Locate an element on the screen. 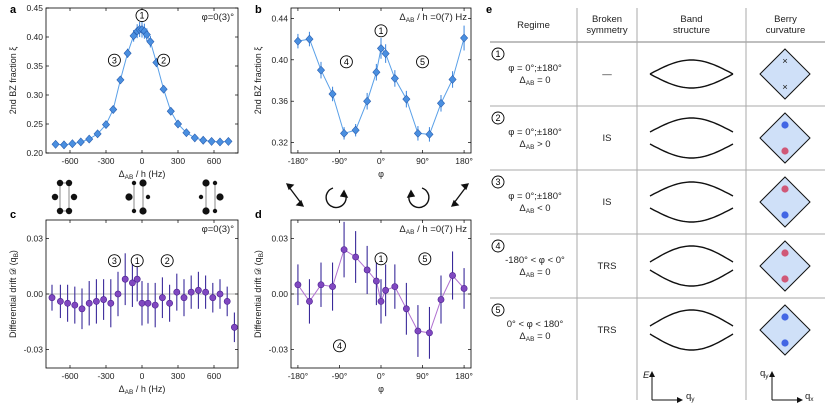  table-regime-2-label: 2 is located at coordinates (497, 118).